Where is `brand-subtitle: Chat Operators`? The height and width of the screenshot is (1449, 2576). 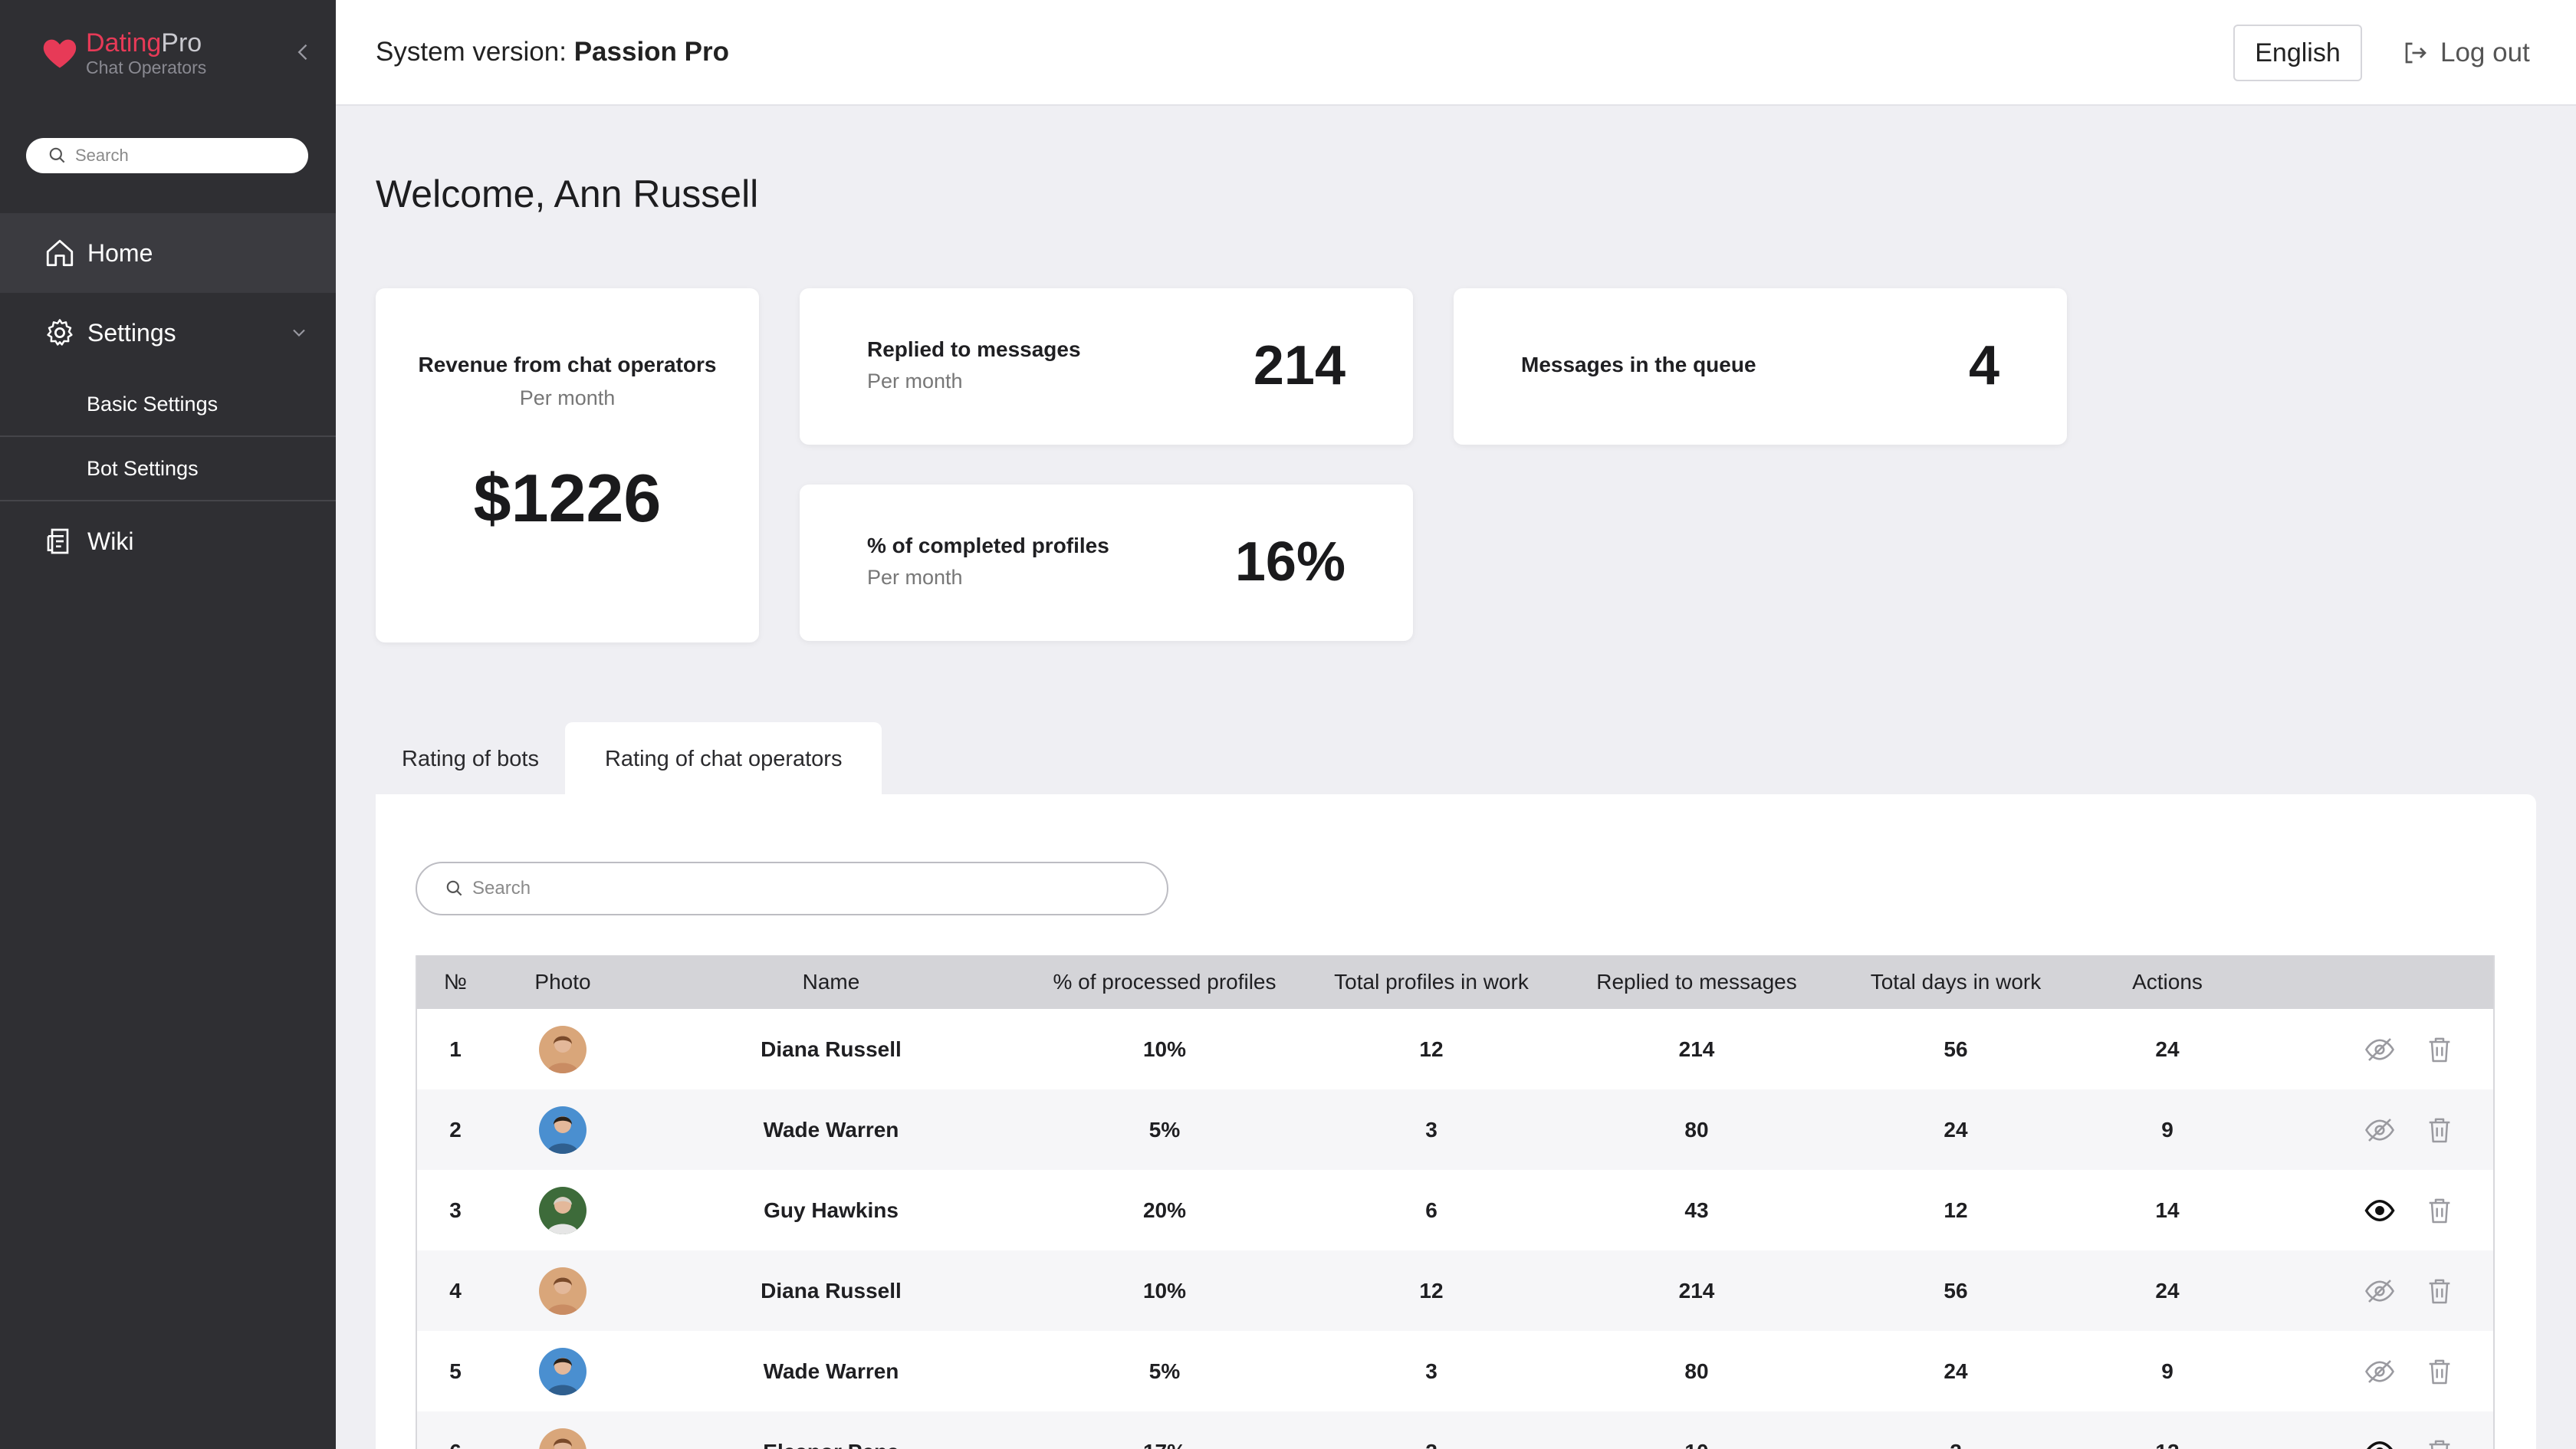
brand-subtitle: Chat Operators is located at coordinates (146, 67).